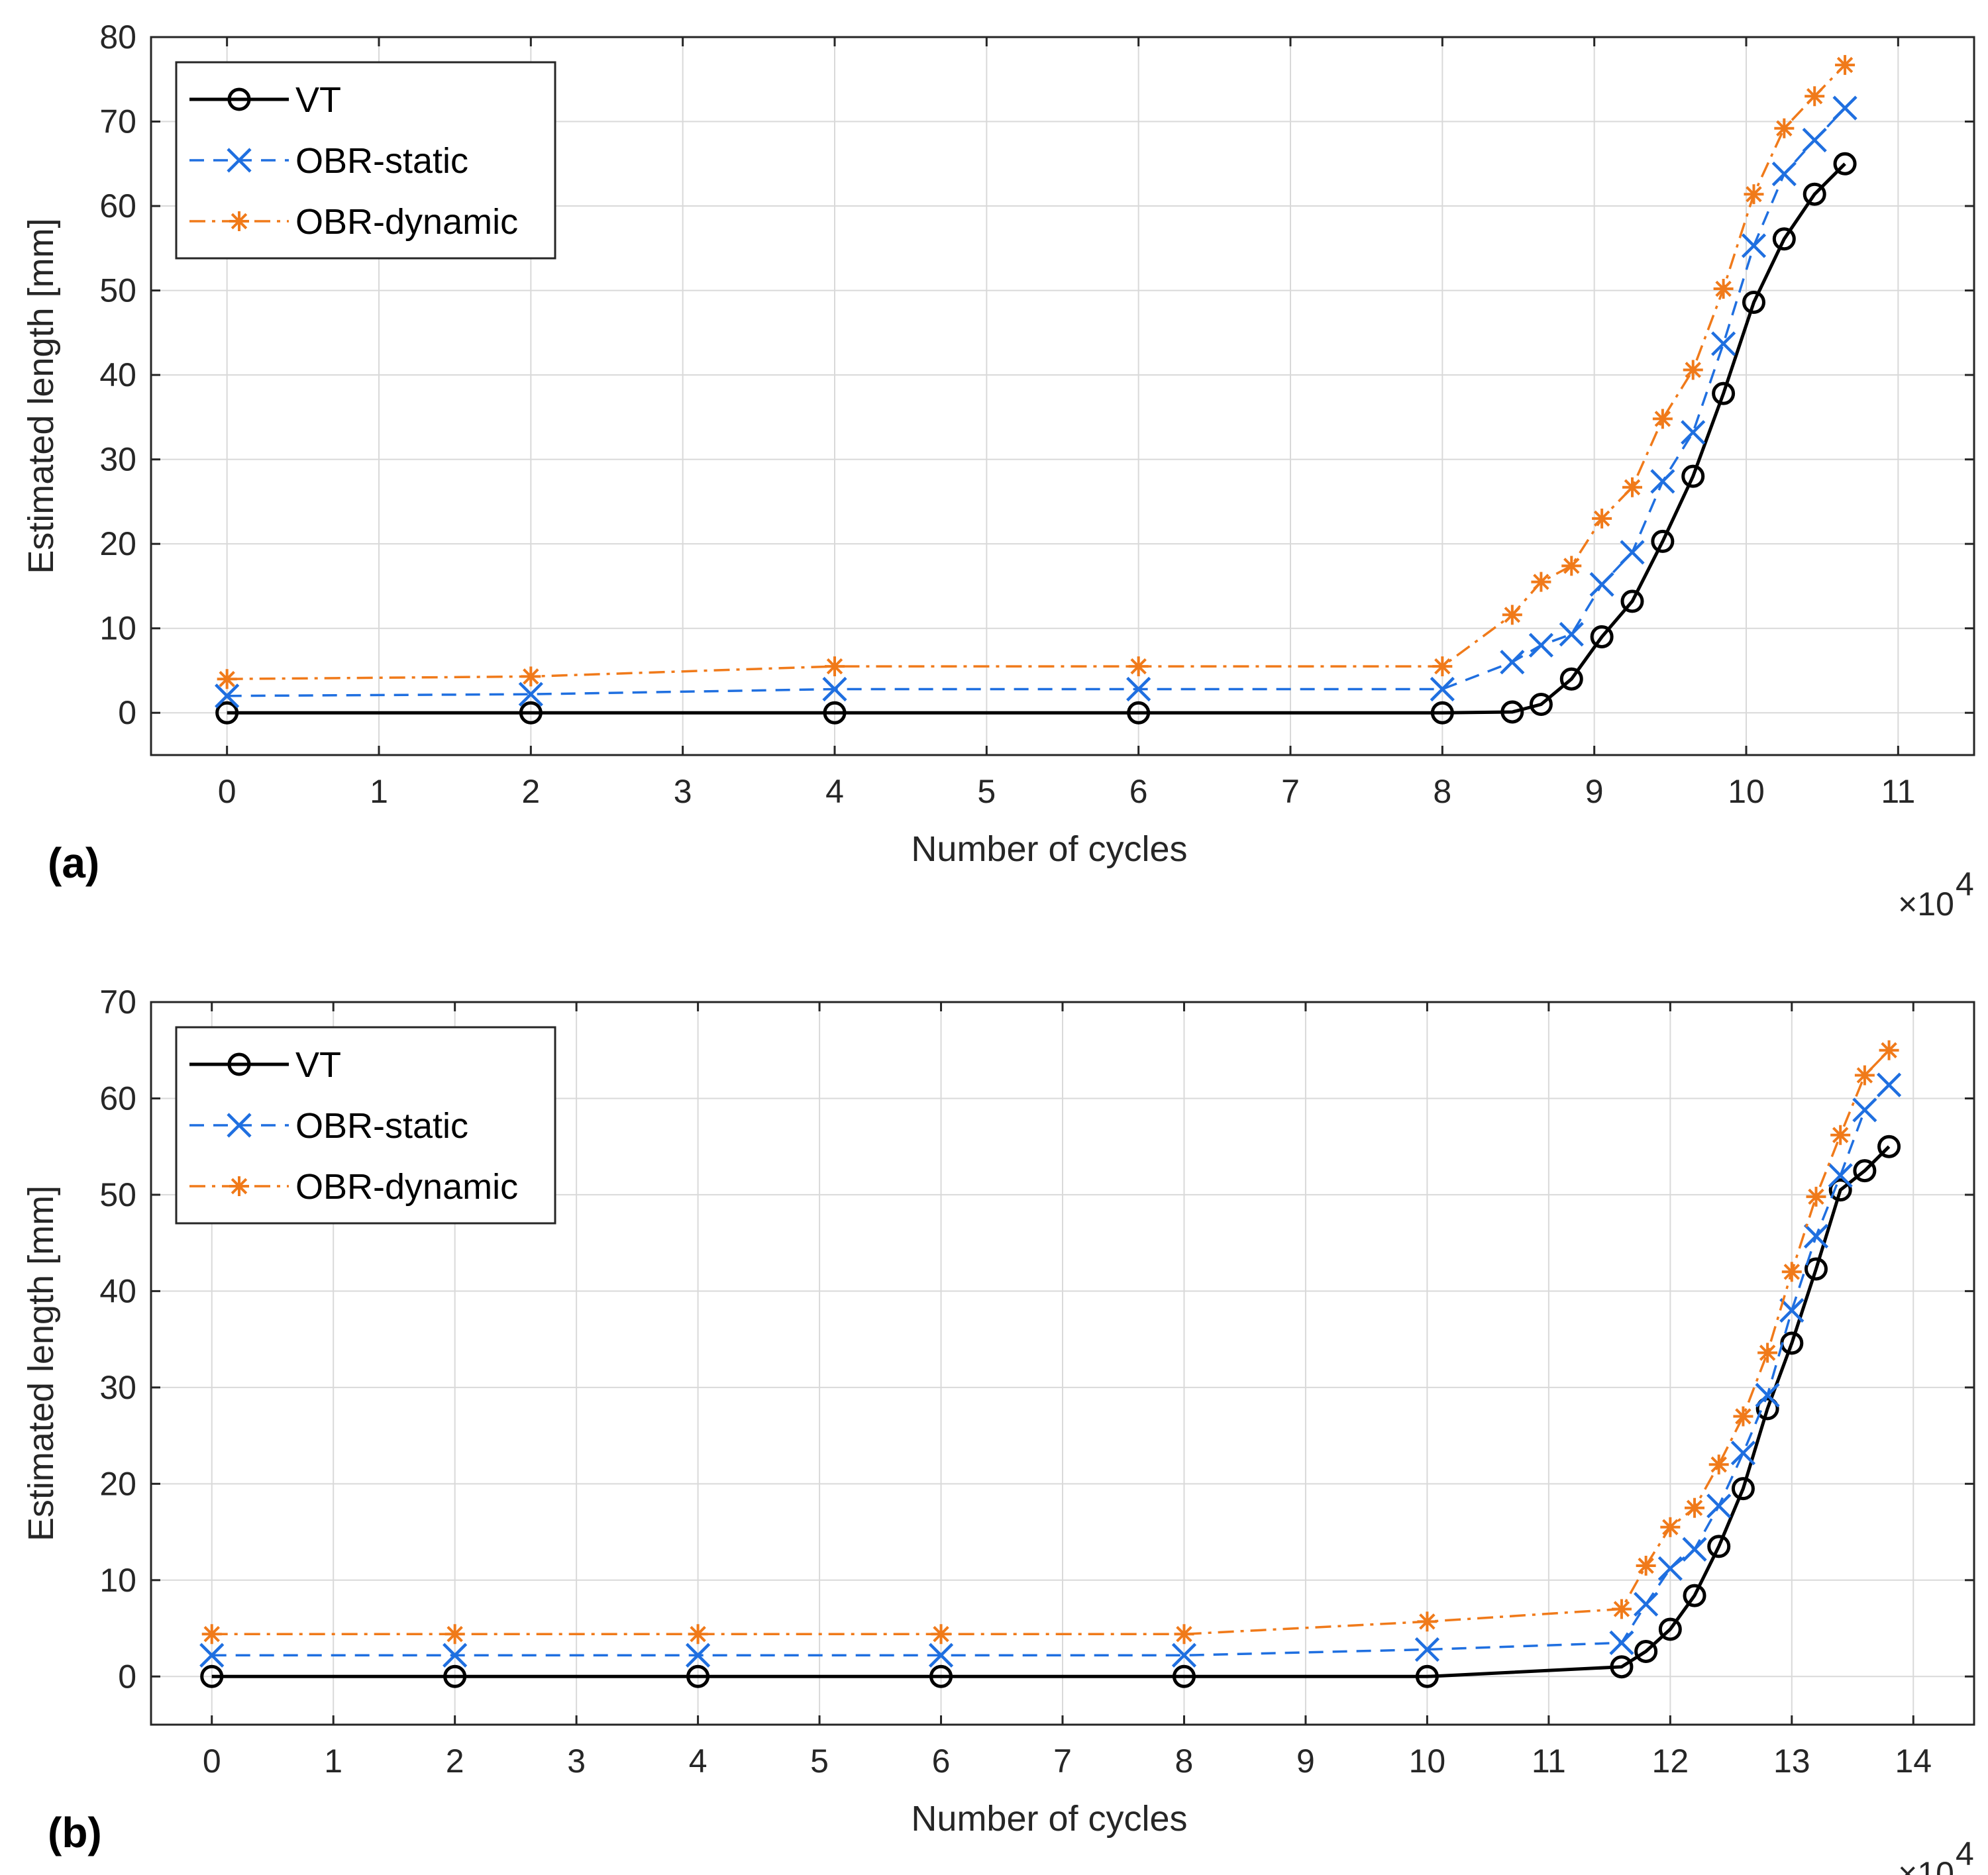 This screenshot has height=1875, width=1988. What do you see at coordinates (987, 791) in the screenshot?
I see `x-tick-label-5: 5` at bounding box center [987, 791].